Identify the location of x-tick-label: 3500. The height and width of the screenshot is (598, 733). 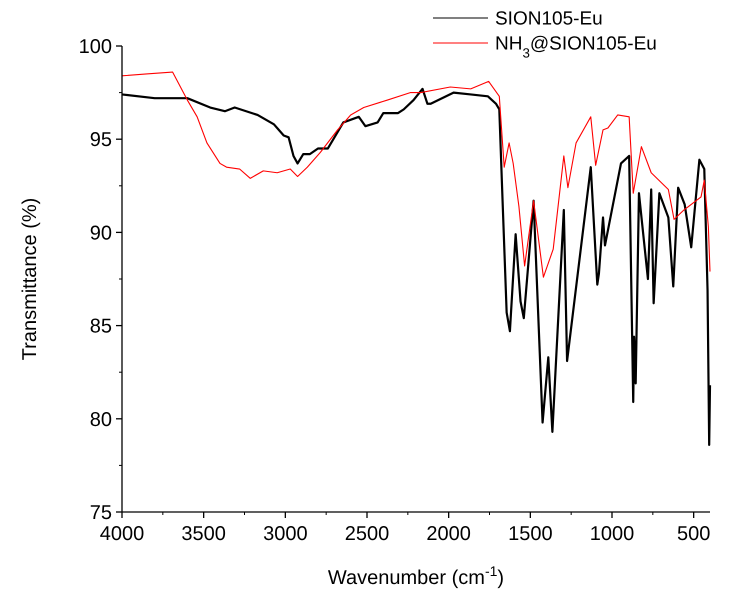
(203, 534).